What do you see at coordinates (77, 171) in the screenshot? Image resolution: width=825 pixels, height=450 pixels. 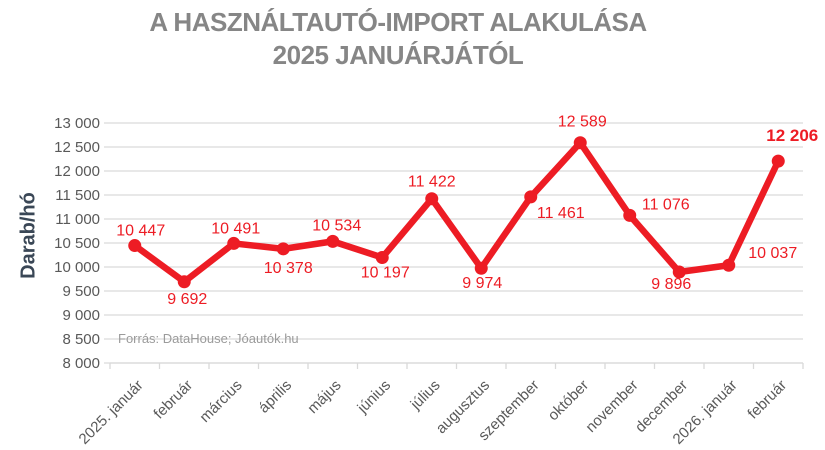 I see `y-tick-label: 12 000` at bounding box center [77, 171].